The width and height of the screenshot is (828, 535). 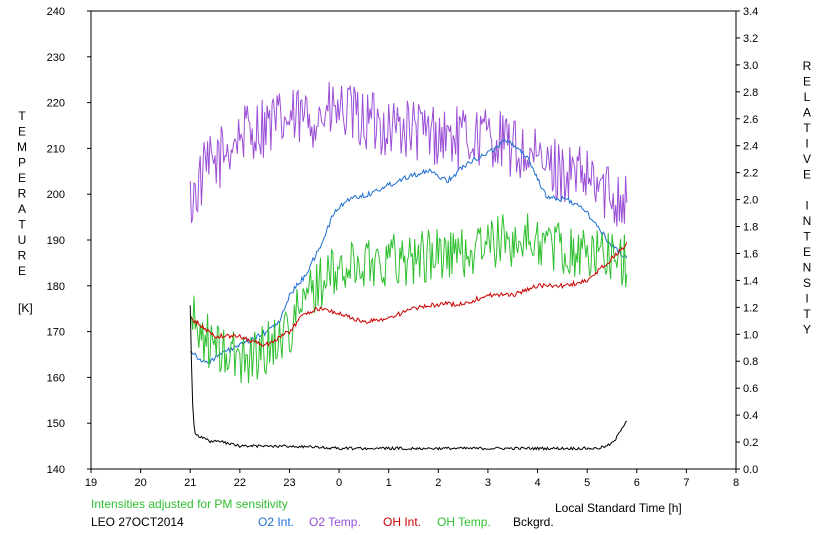 I want to click on x-tick-label: 4, so click(x=537, y=483).